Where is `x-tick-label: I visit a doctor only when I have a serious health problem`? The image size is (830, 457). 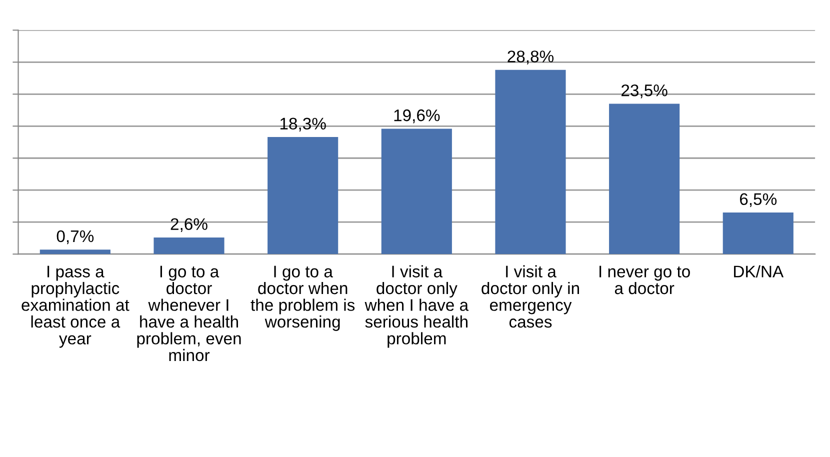 x-tick-label: I visit a doctor only when I have a serious health problem is located at coordinates (416, 306).